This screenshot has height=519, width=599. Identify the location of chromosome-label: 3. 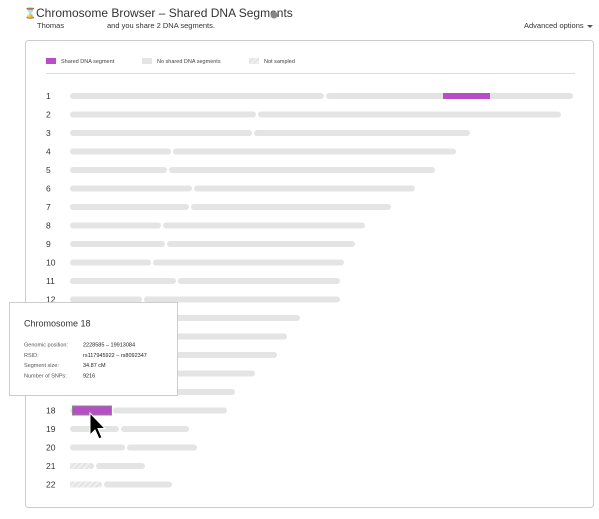
(48, 133).